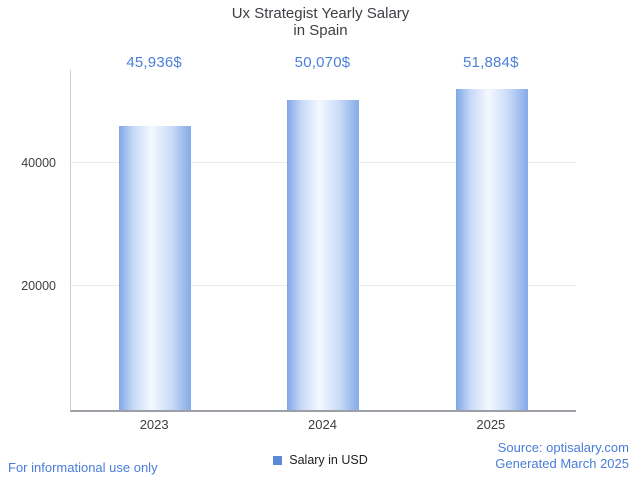  What do you see at coordinates (323, 255) in the screenshot?
I see `bar-2024` at bounding box center [323, 255].